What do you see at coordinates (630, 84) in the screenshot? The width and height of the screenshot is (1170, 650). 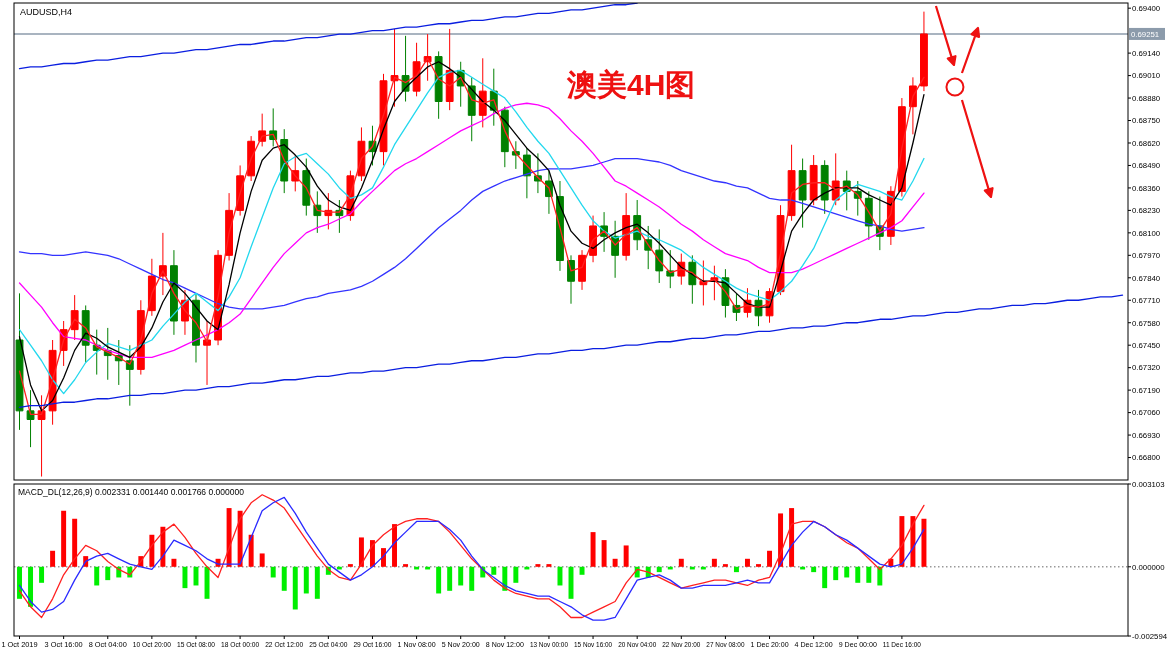 I see `text: 澳美4H图` at bounding box center [630, 84].